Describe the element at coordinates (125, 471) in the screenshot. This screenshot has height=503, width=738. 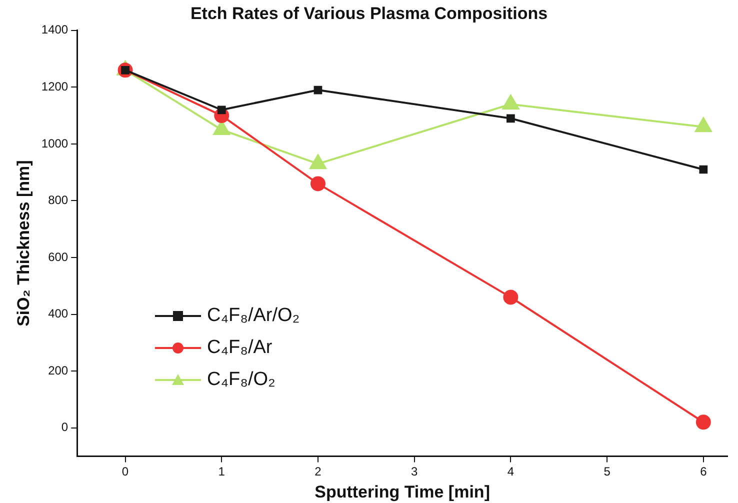
I see `x-tick-label: 0` at that location.